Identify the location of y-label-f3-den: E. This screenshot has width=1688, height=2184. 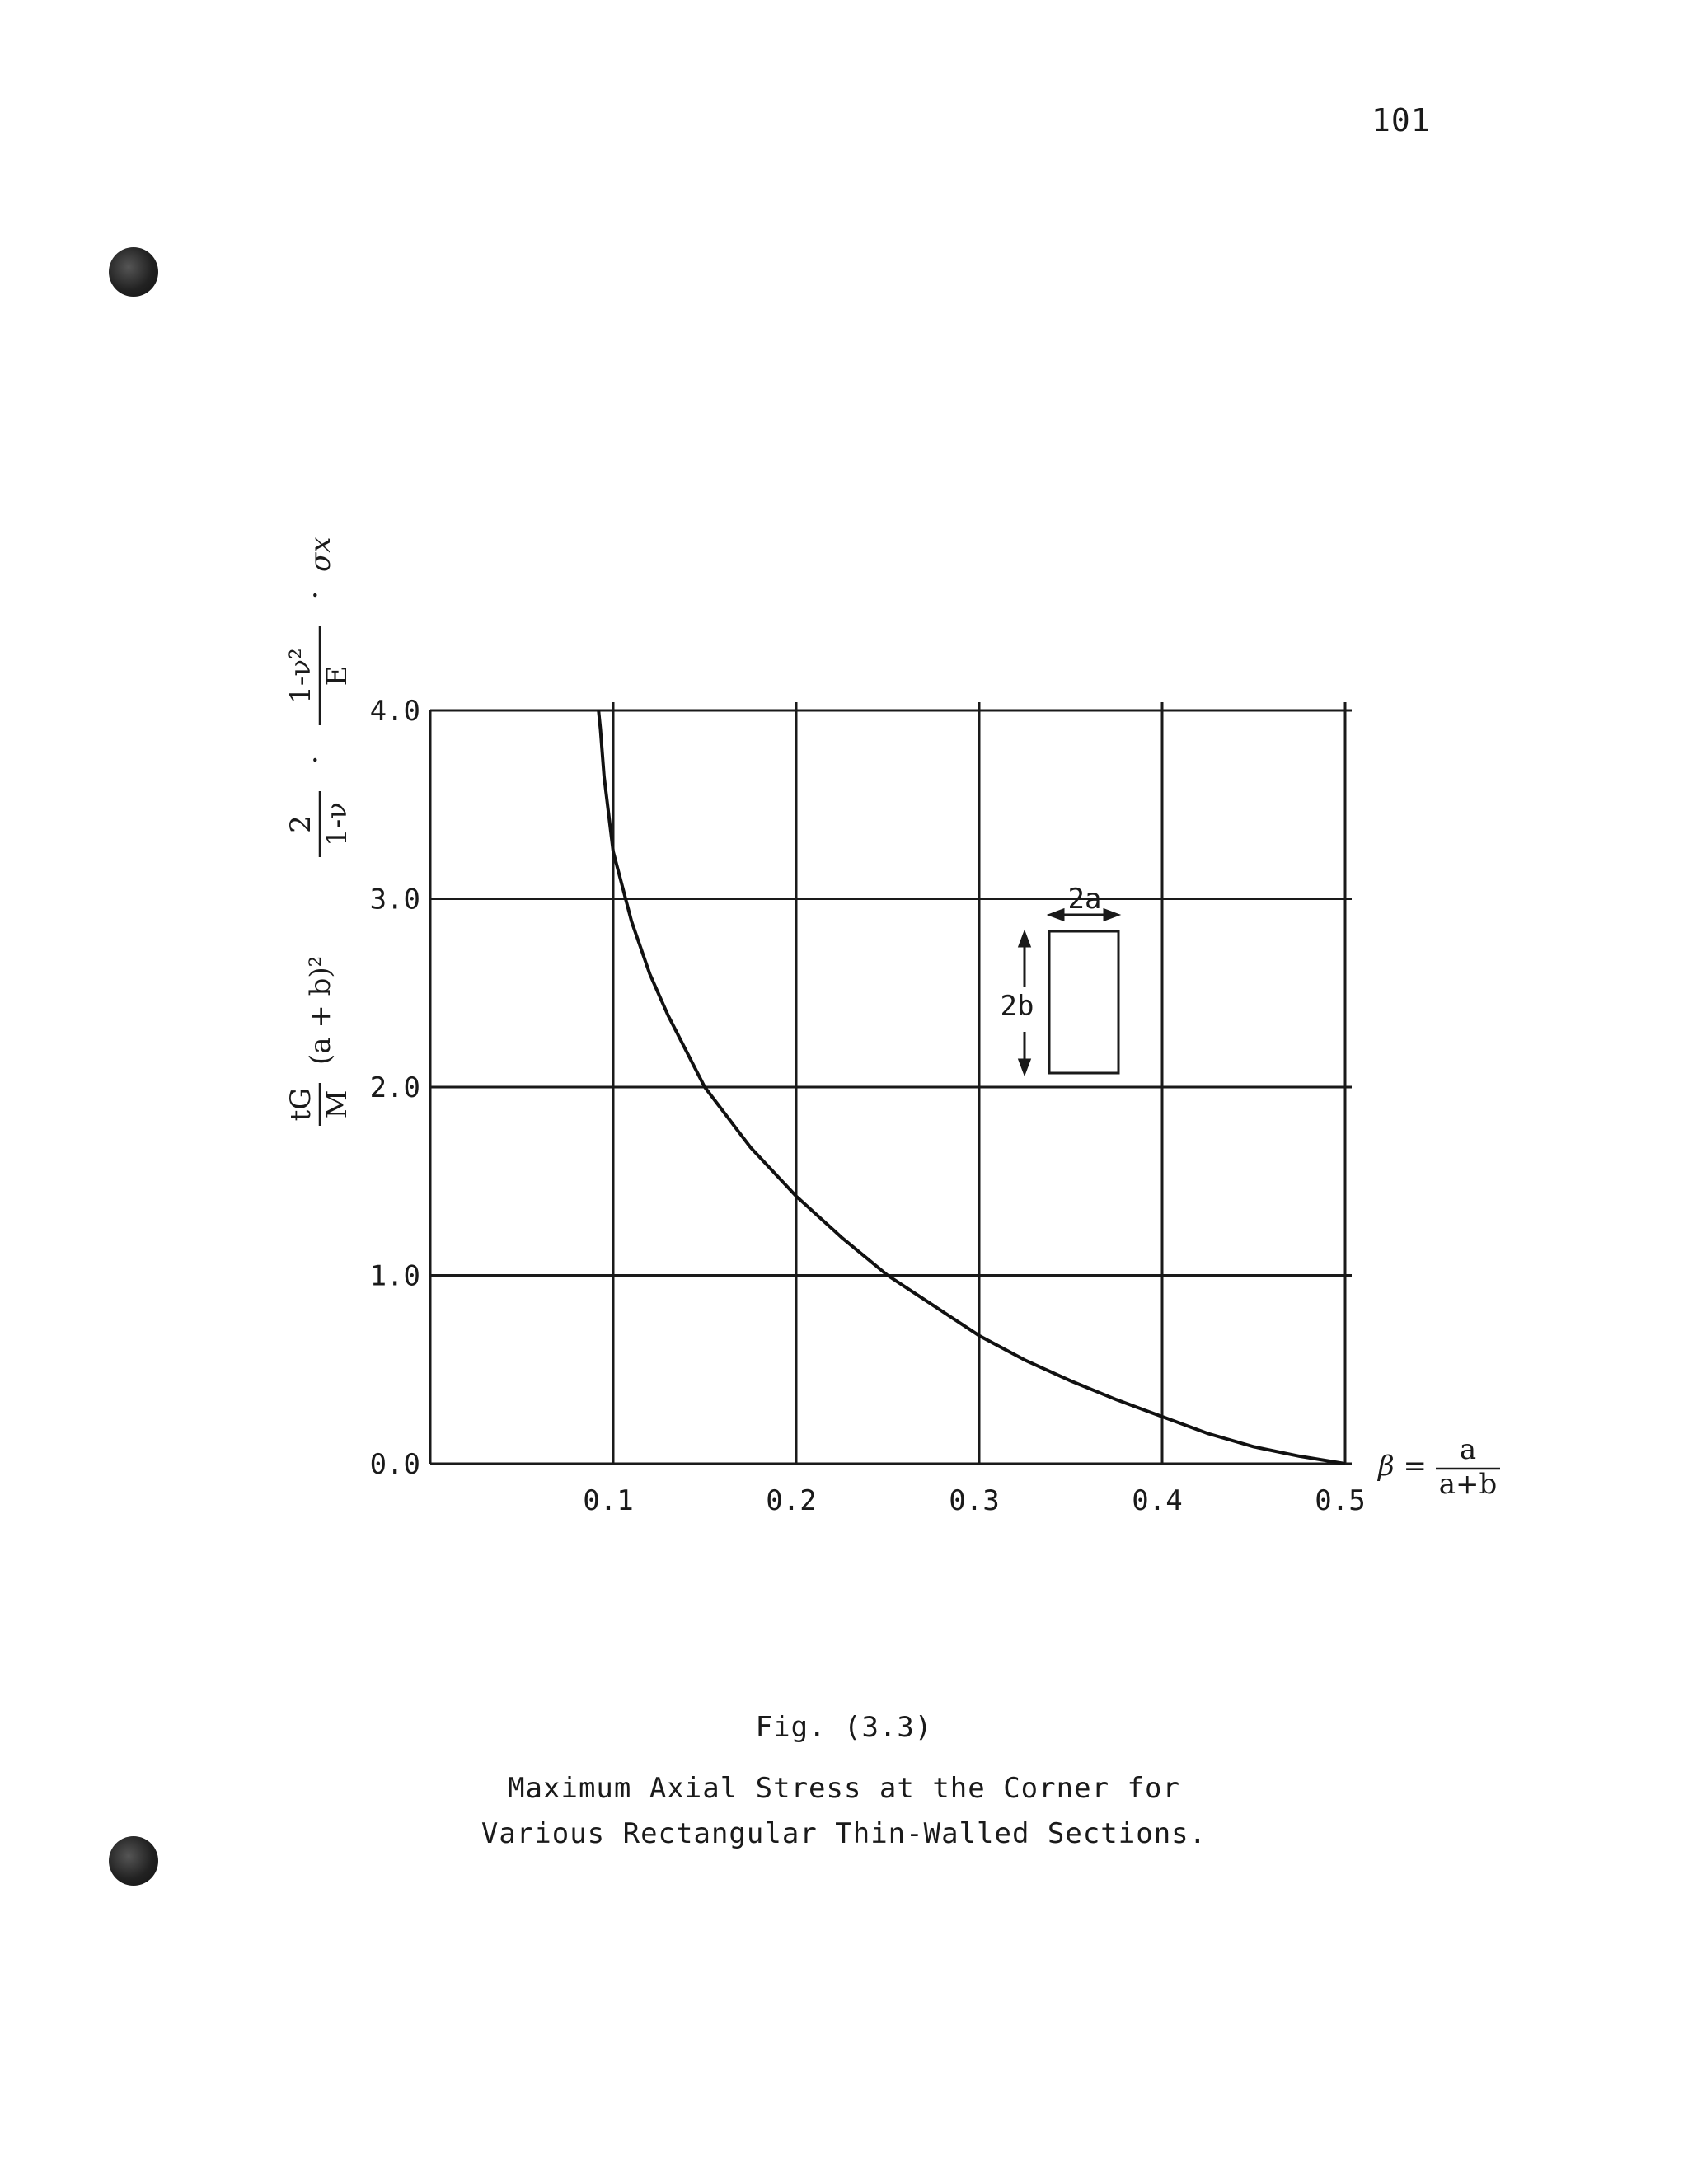
(337, 676).